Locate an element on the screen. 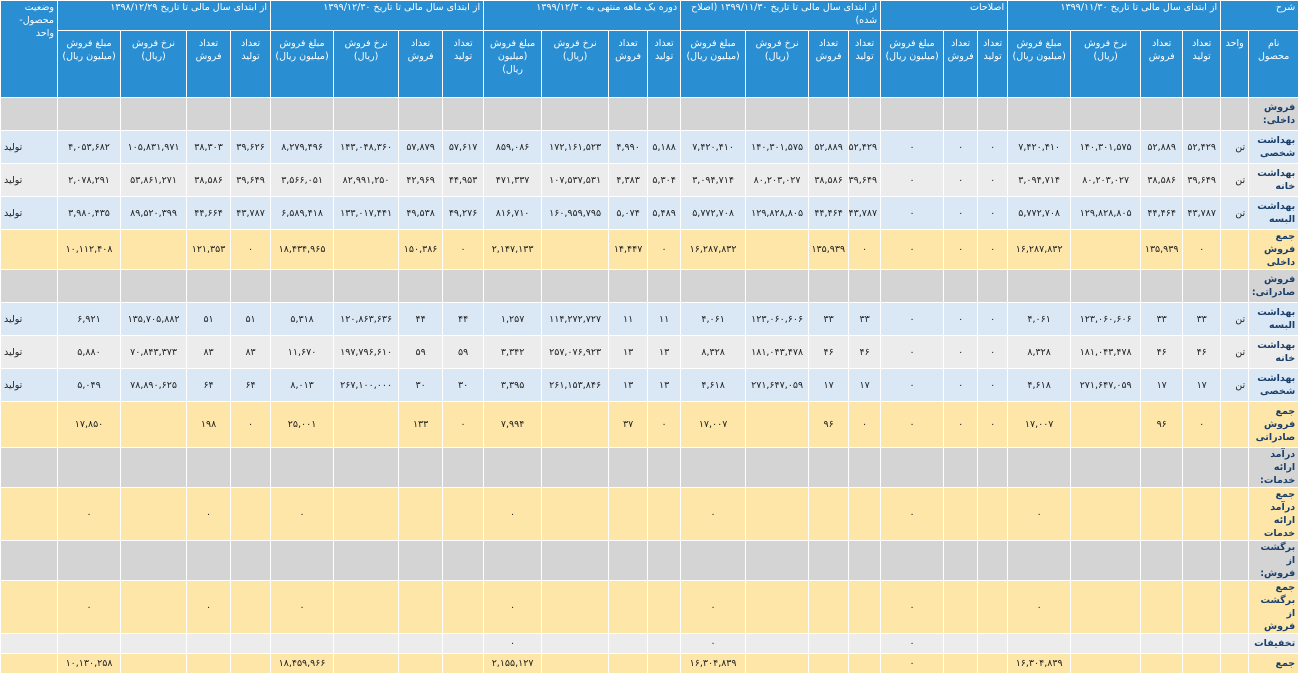 The width and height of the screenshot is (1299, 674). cell: ۱۰,۱۱۲,۴۰۸ is located at coordinates (89, 249).